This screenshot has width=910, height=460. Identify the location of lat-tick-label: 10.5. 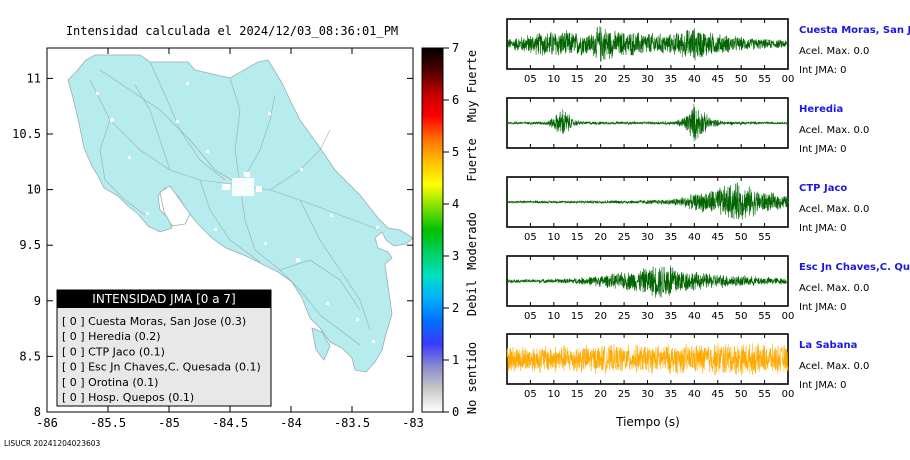
(26, 134).